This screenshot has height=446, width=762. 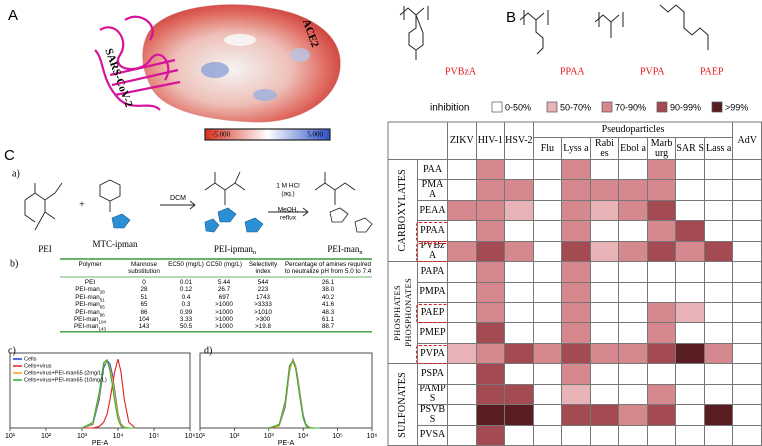 What do you see at coordinates (432, 354) in the screenshot?
I see `highlight-box` at bounding box center [432, 354].